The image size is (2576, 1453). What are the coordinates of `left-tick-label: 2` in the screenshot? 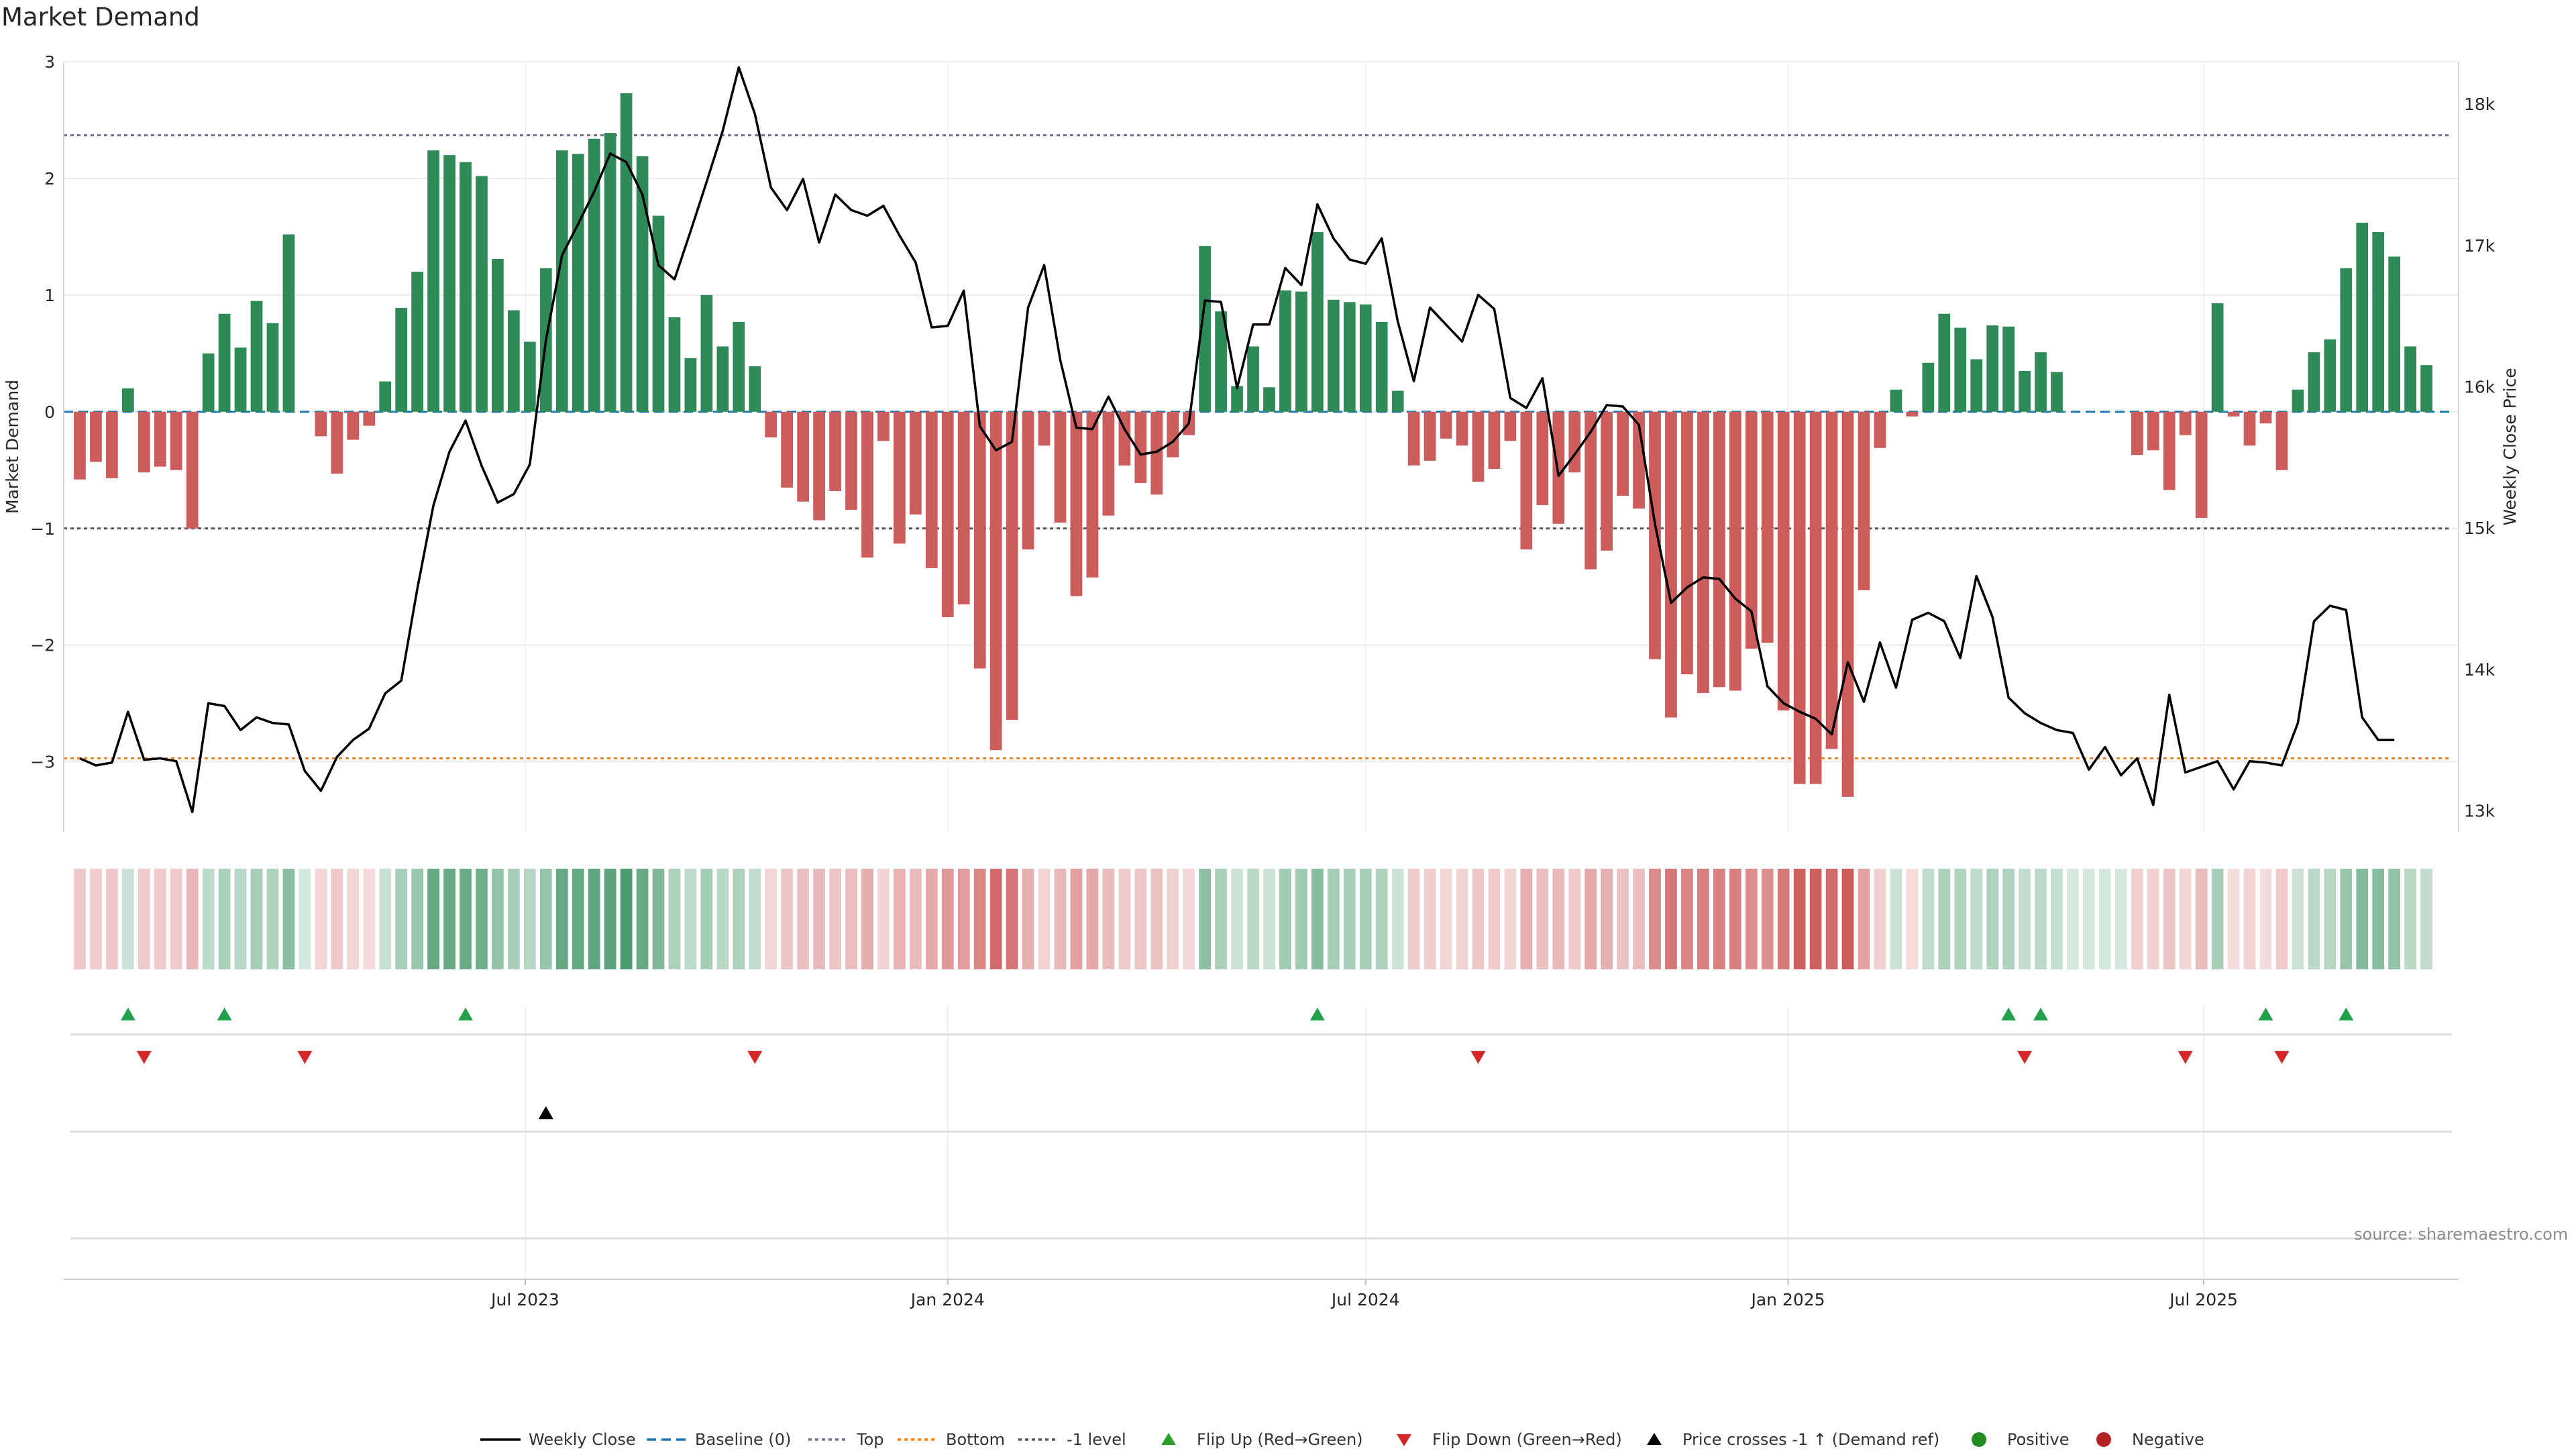 It's located at (49, 179).